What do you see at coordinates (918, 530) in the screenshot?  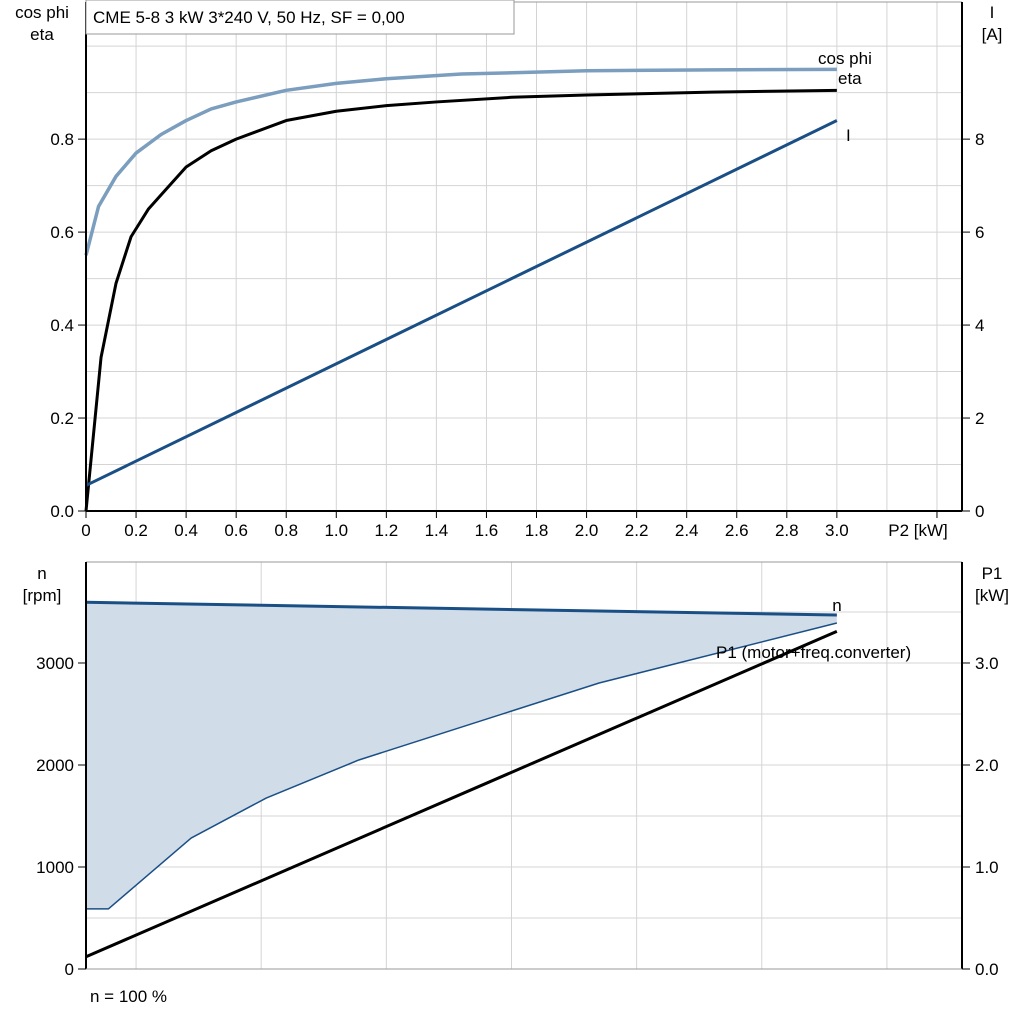 I see `x-axis-label: P2 [kW]` at bounding box center [918, 530].